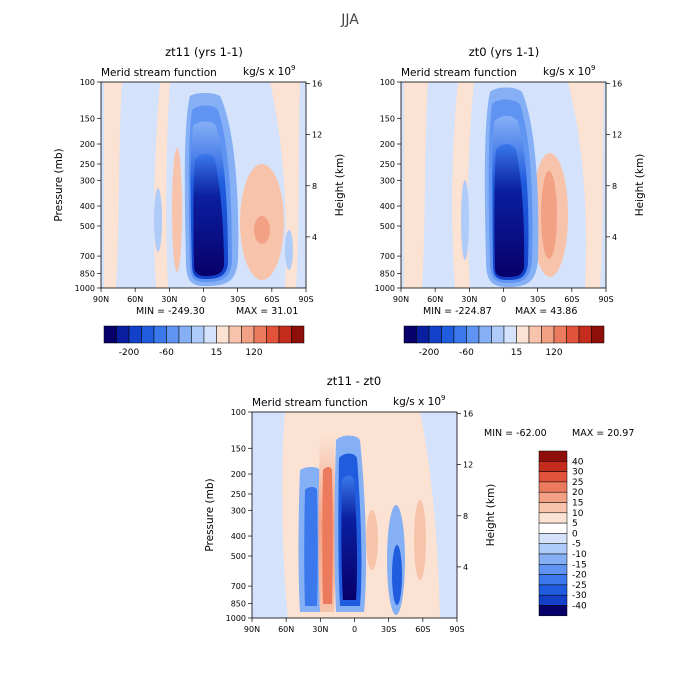 The height and width of the screenshot is (700, 700). Describe the element at coordinates (579, 555) in the screenshot. I see `colorbar-tick-label: -10` at that location.